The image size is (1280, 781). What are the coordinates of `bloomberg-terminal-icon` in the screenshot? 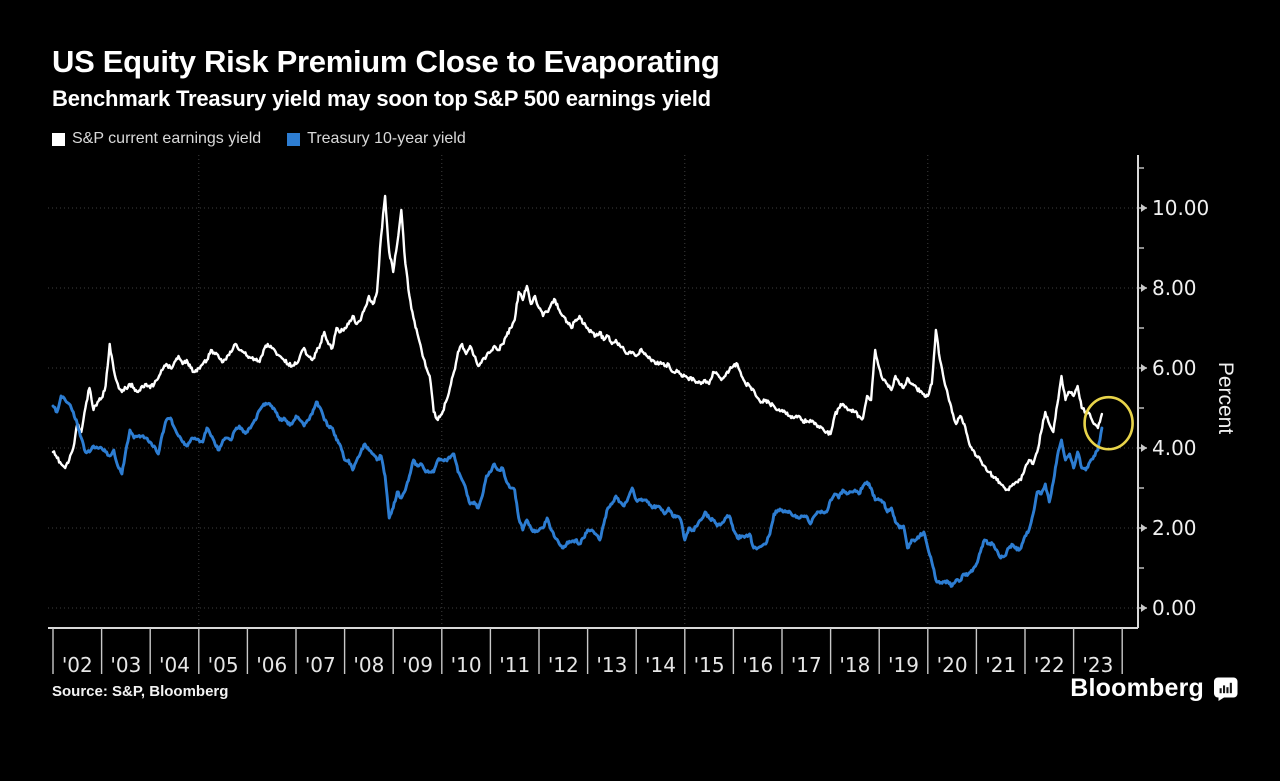 It's located at (1226, 689).